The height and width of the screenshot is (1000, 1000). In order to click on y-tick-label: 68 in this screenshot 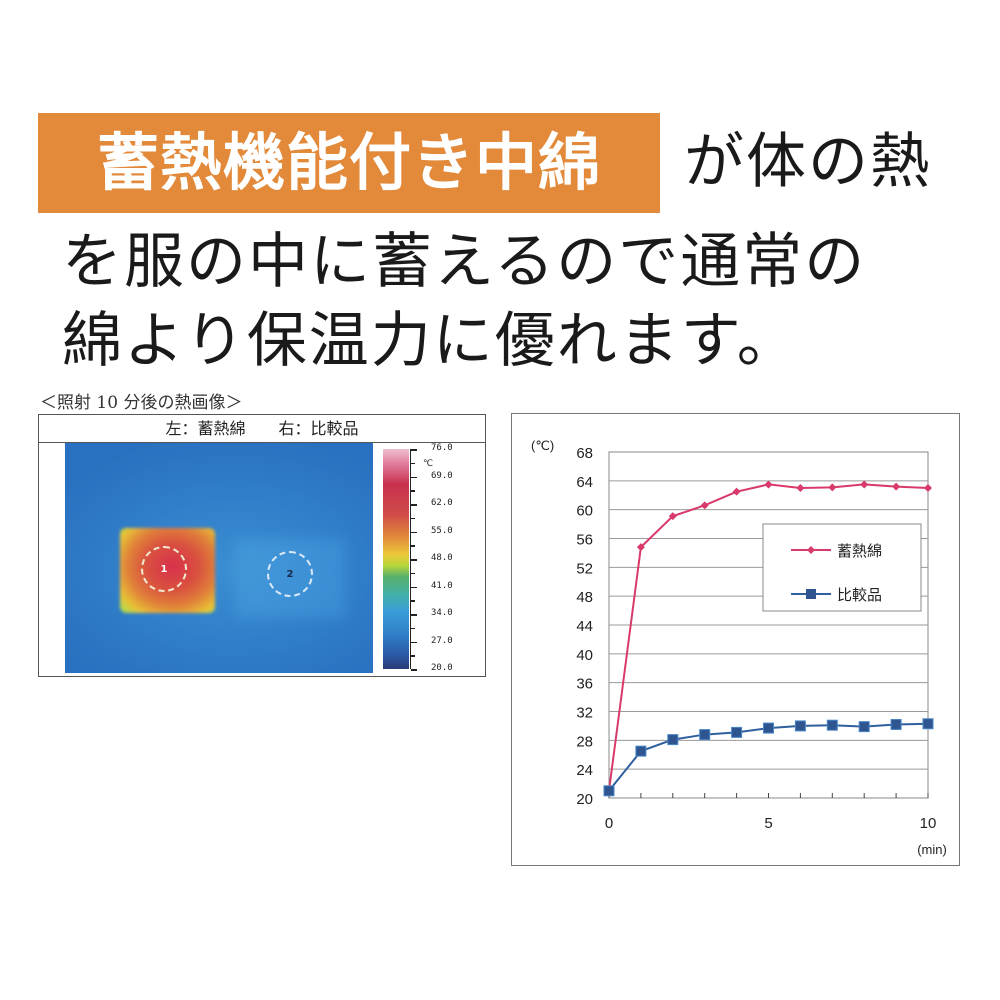, I will do `click(584, 453)`.